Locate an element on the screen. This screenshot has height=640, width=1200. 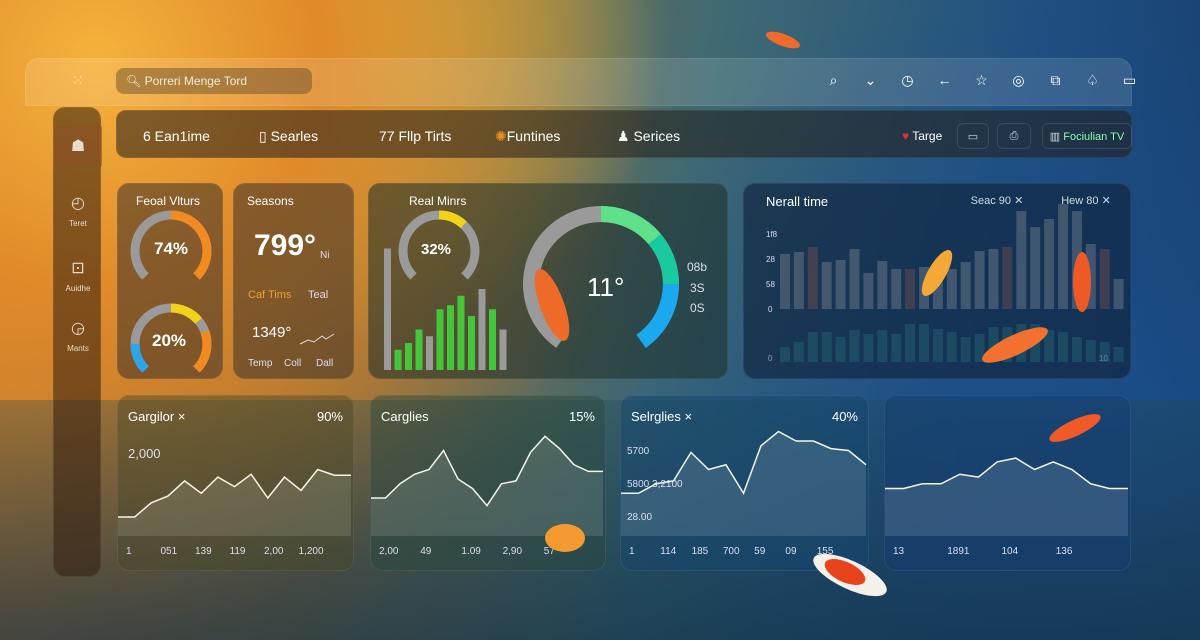
sidebar-item-teret: ◴ Teret is located at coordinates (78, 210).